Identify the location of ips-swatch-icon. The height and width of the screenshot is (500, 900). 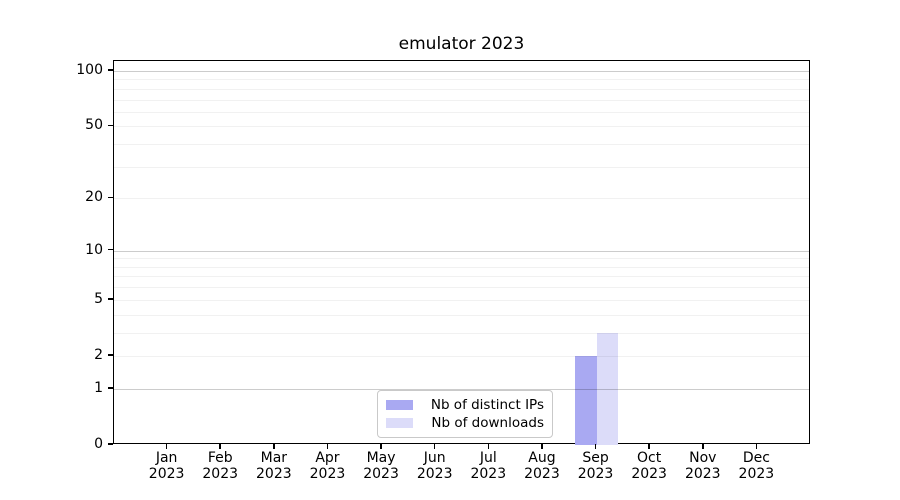
(399, 405).